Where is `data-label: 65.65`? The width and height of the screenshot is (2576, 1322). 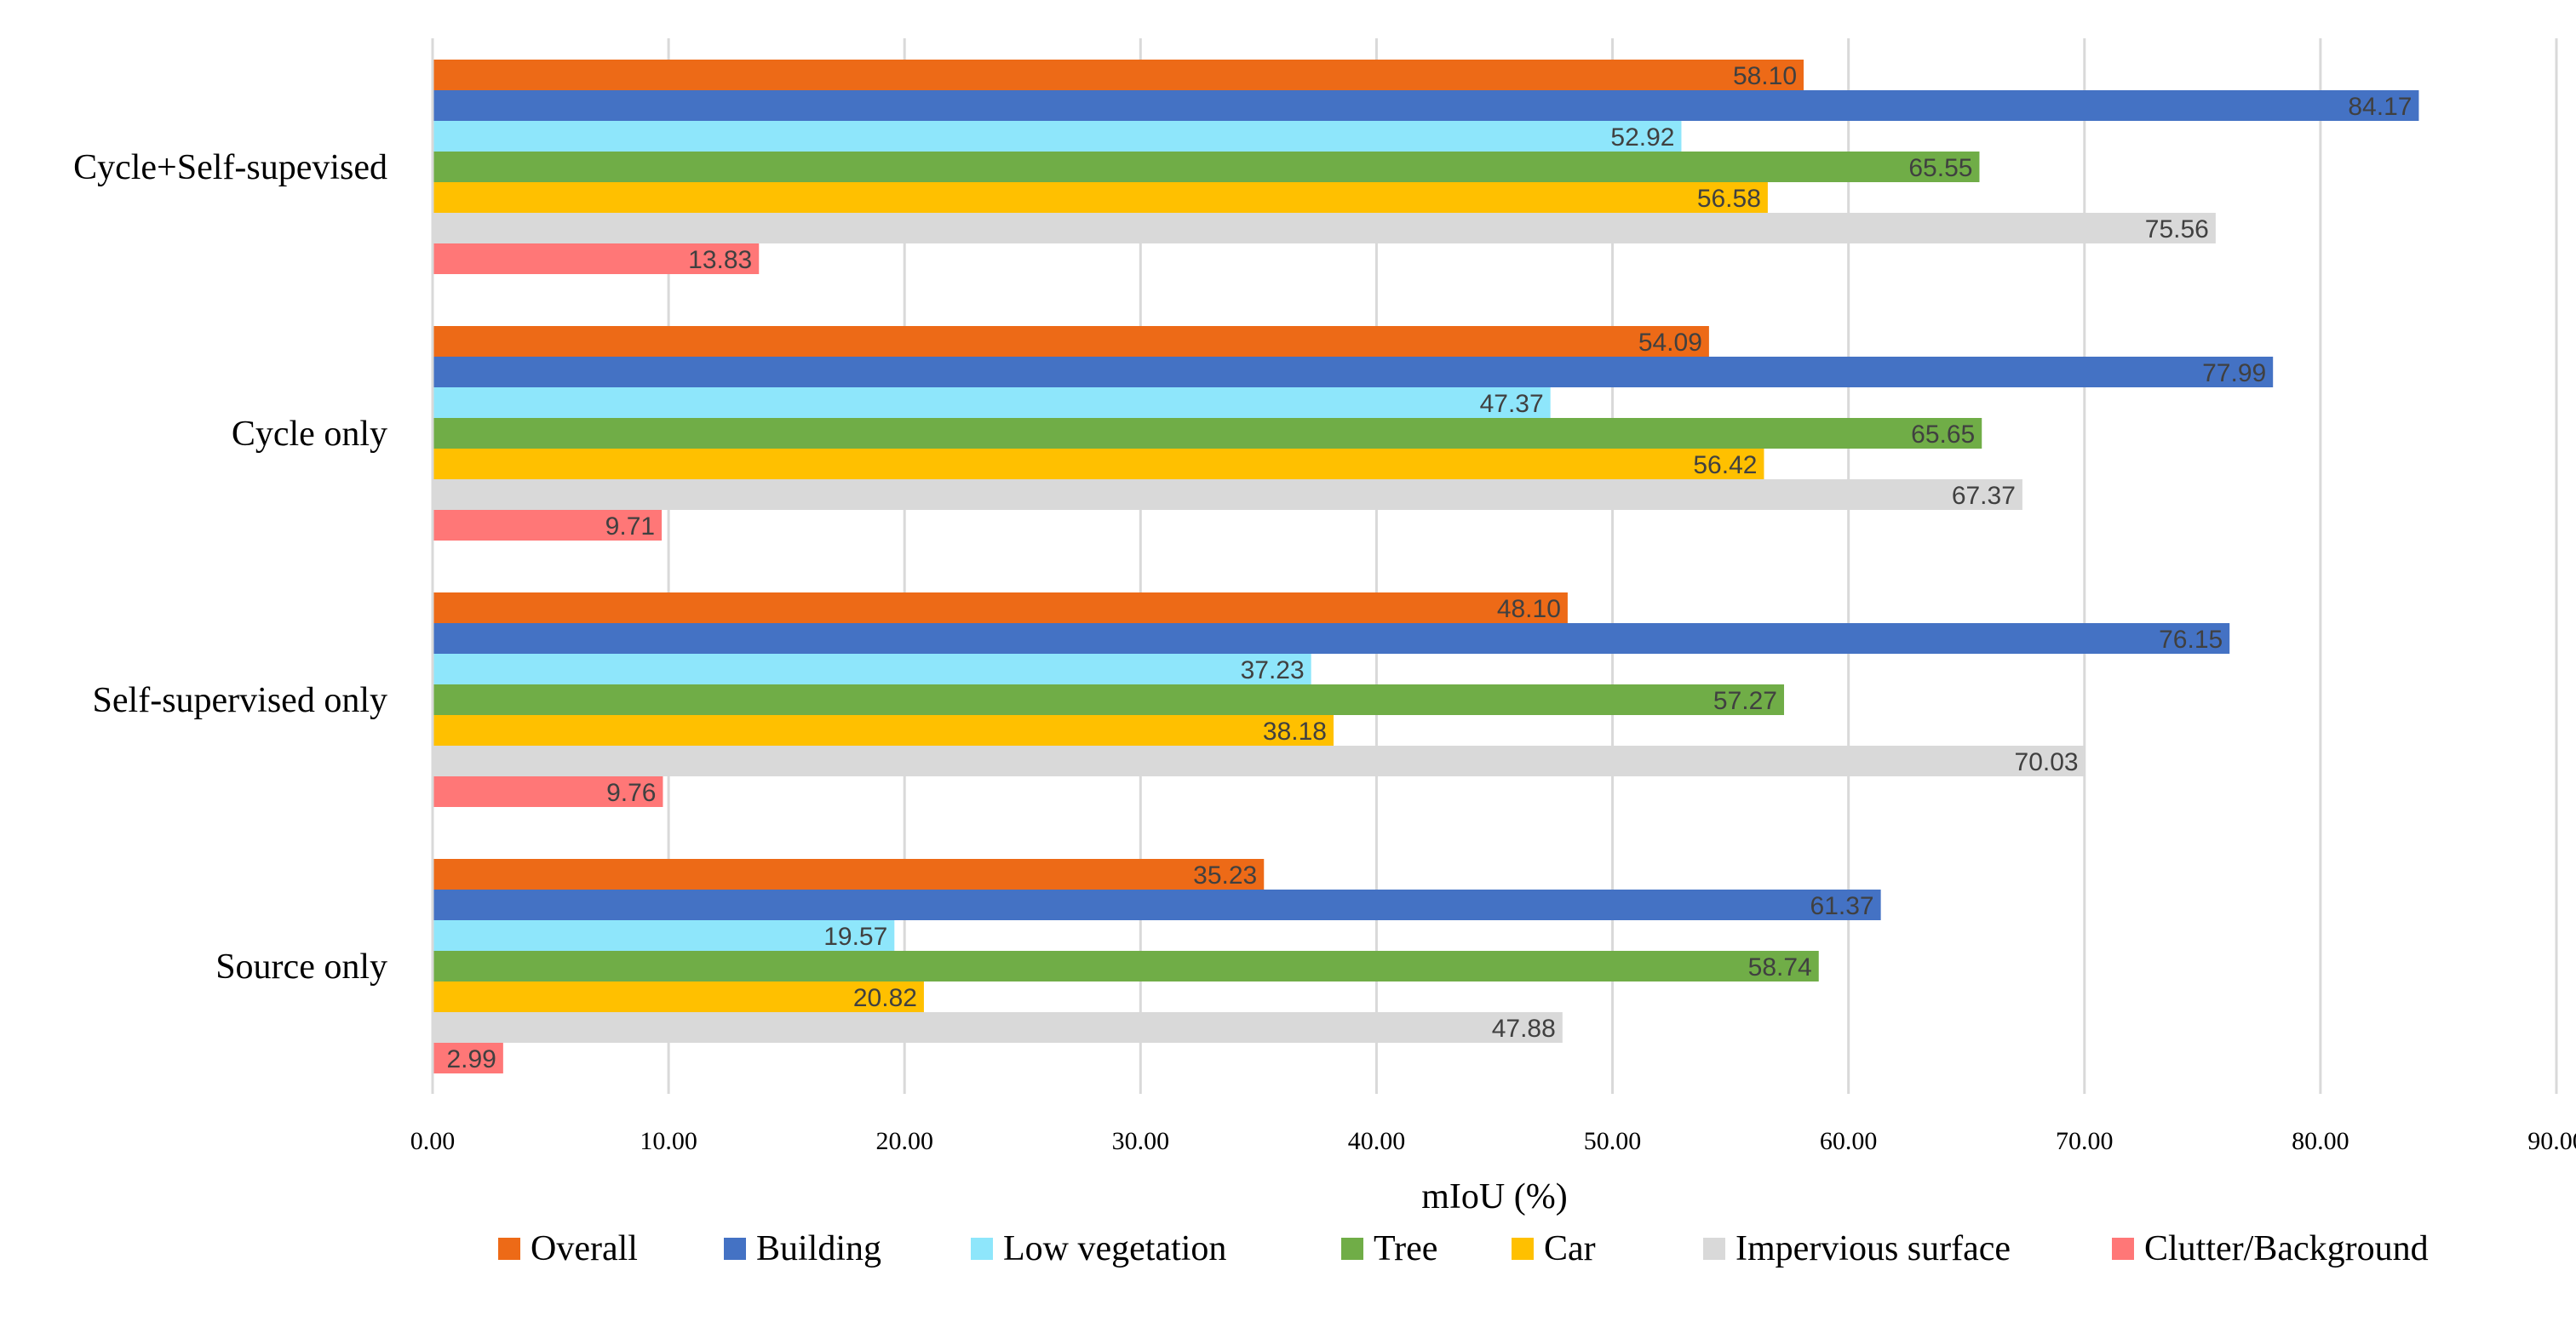
data-label: 65.65 is located at coordinates (1943, 435).